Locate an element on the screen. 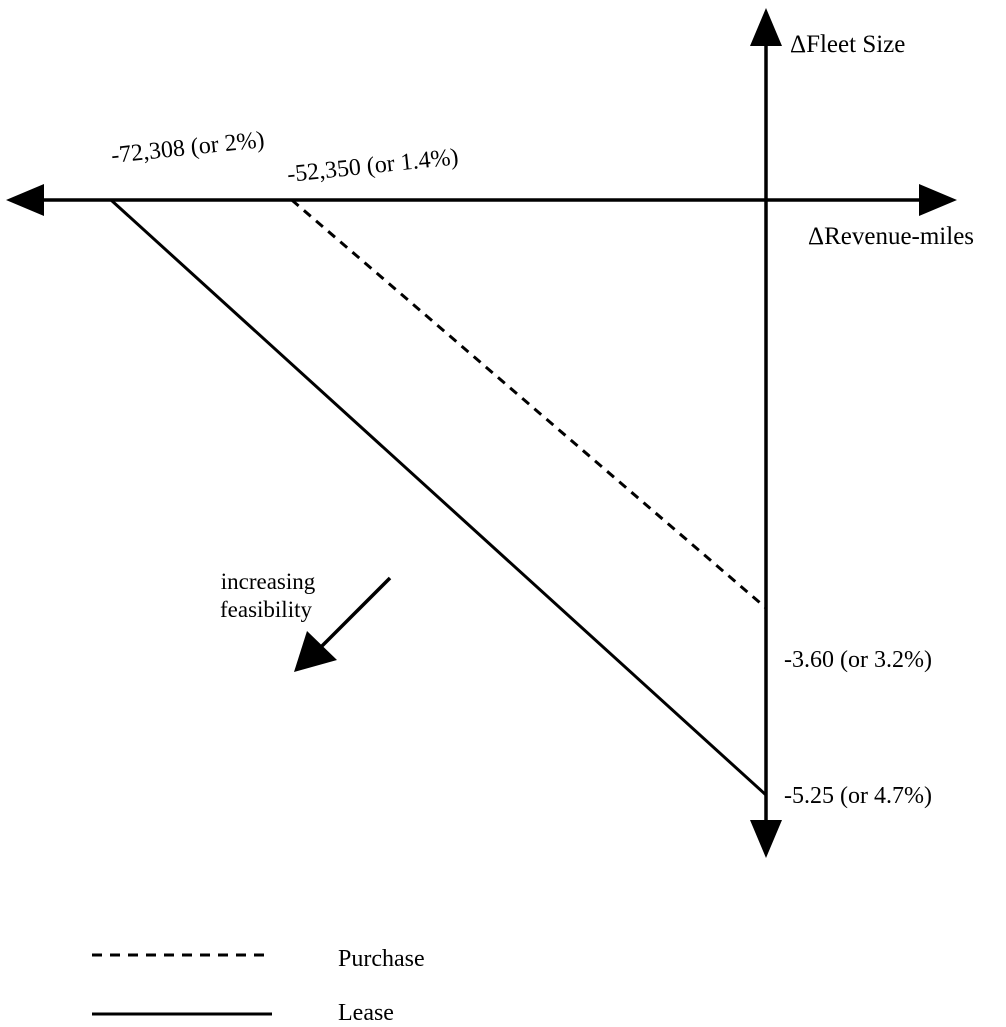 The height and width of the screenshot is (1027, 1006). y-axis-top-arrow is located at coordinates (766, 27).